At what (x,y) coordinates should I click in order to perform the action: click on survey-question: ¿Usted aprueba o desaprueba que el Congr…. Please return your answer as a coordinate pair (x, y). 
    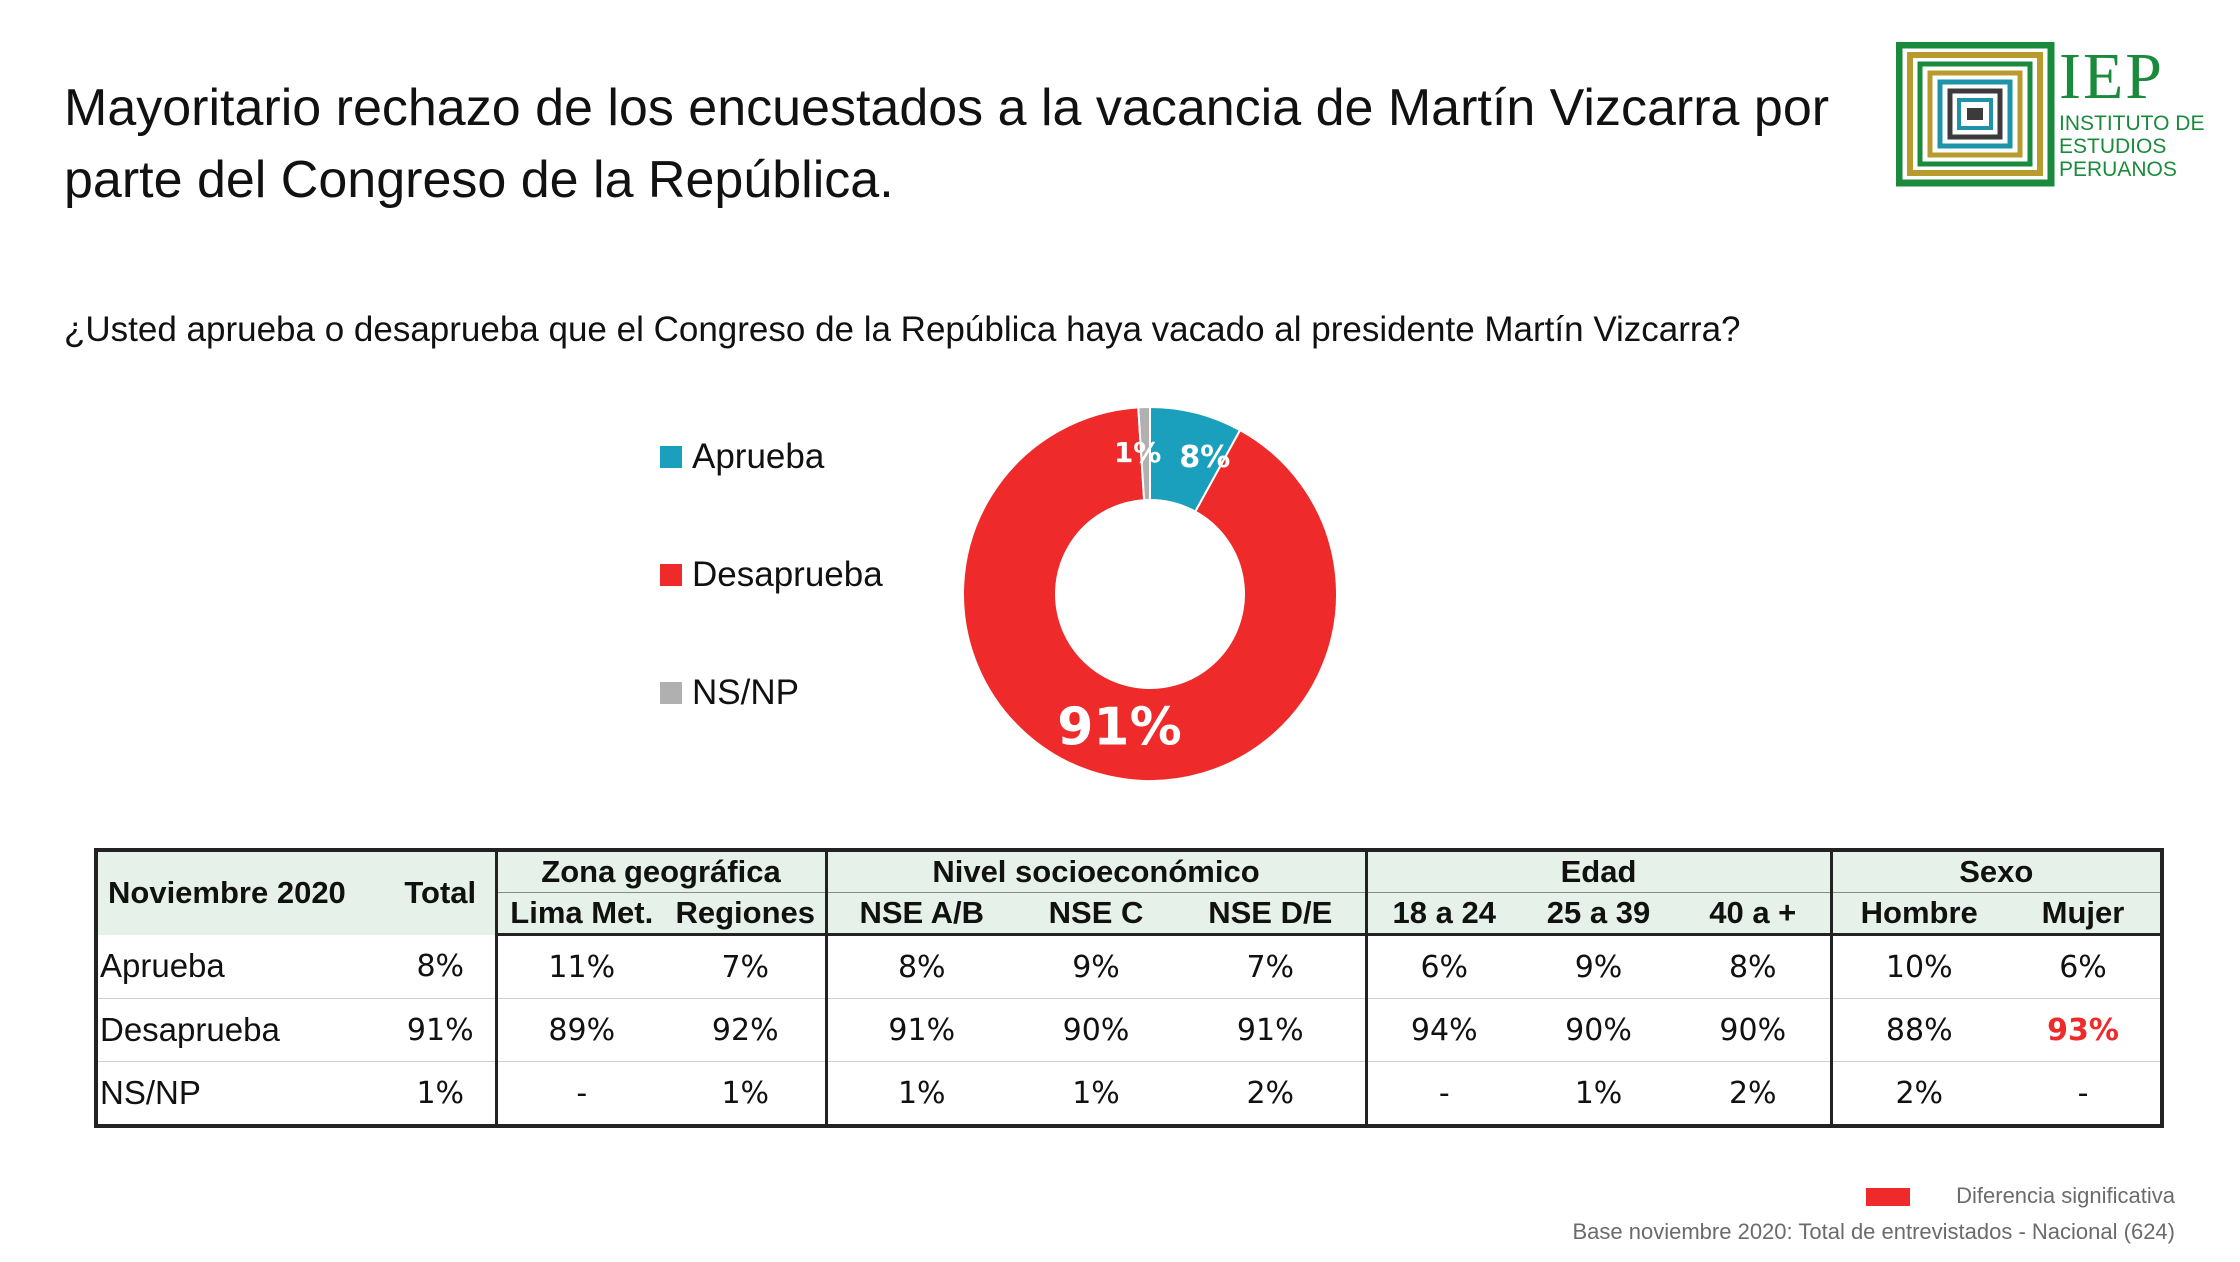
    Looking at the image, I should click on (902, 329).